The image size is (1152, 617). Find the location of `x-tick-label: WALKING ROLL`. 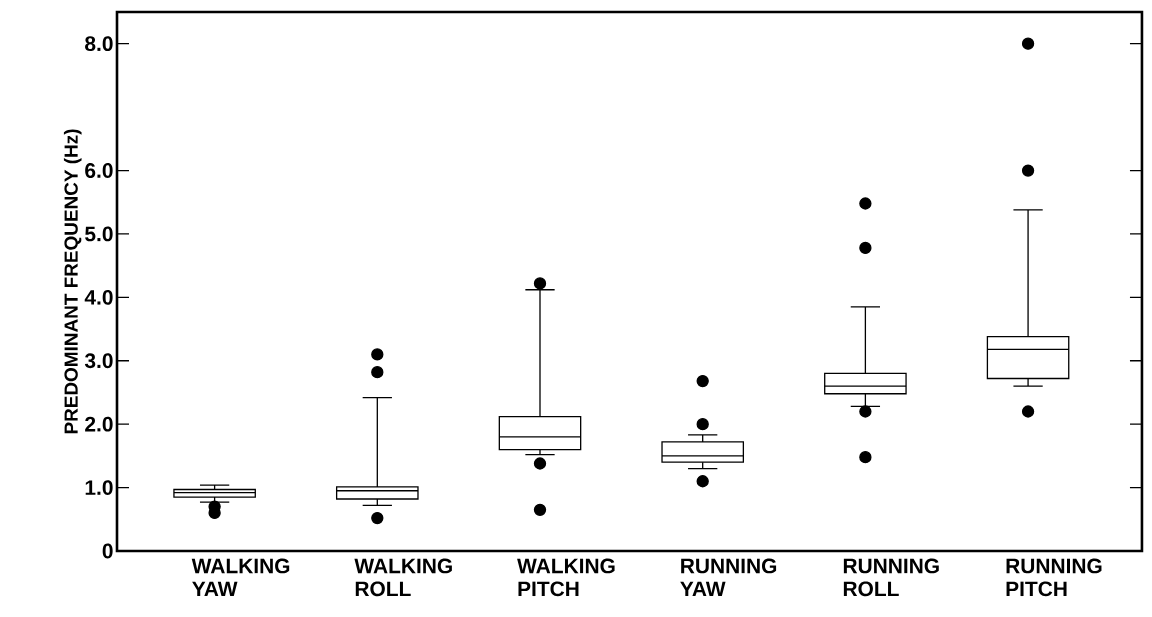

x-tick-label: WALKING ROLL is located at coordinates (403, 577).